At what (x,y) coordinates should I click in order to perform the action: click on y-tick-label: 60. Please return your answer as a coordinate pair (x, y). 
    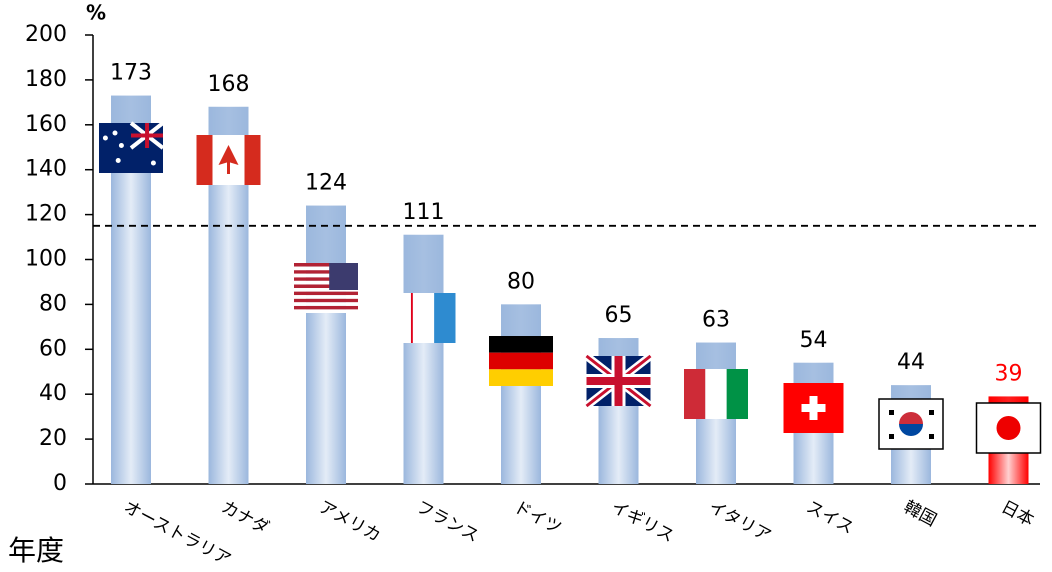
    Looking at the image, I should click on (53, 348).